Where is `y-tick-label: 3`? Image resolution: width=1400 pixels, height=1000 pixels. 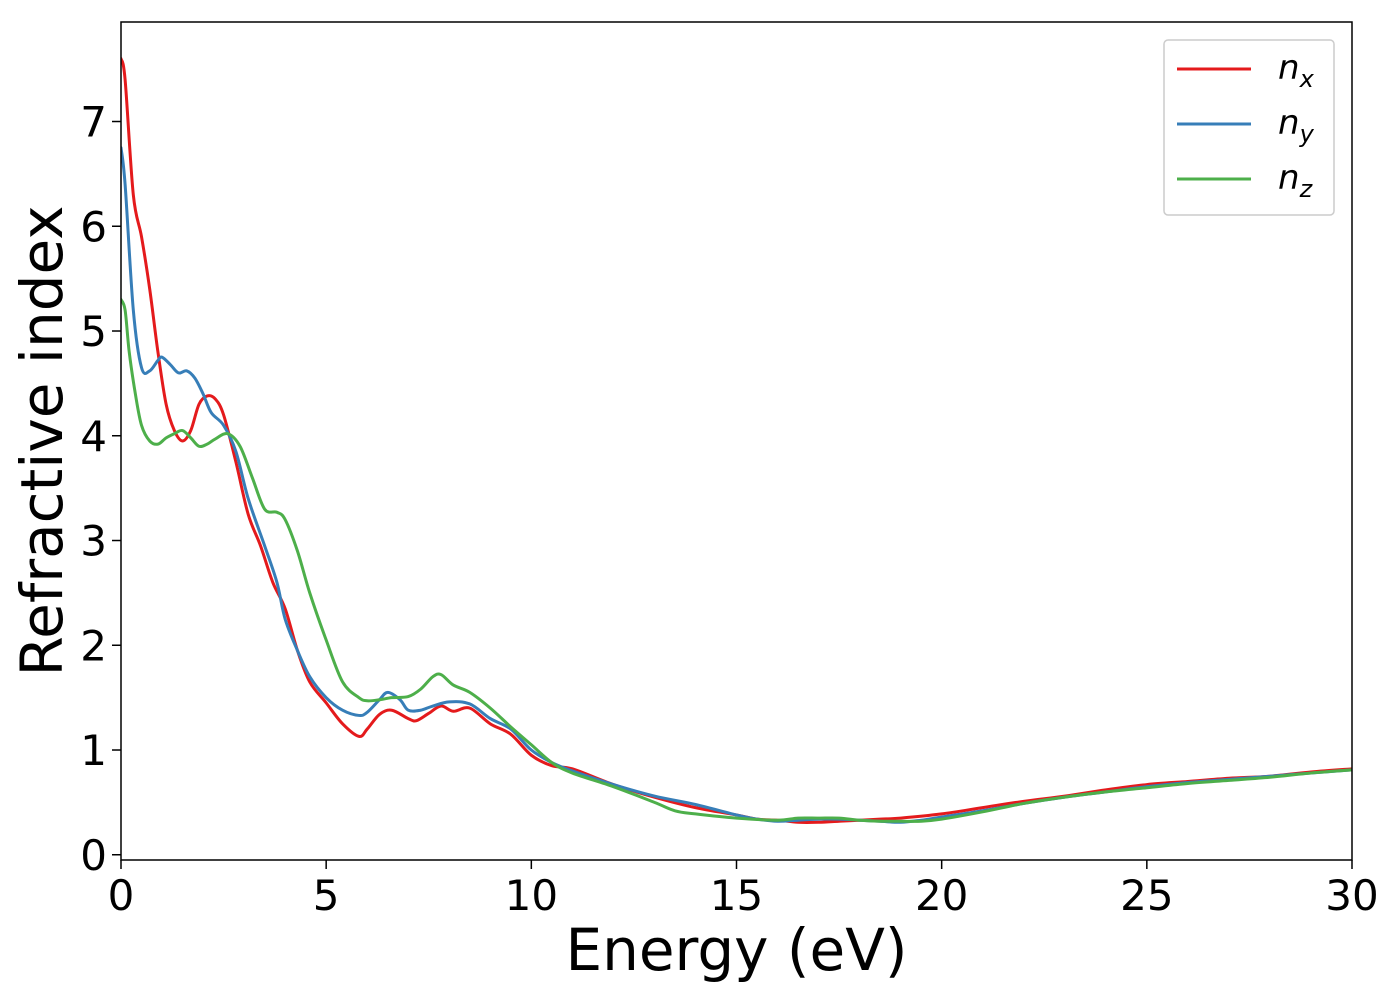 y-tick-label: 3 is located at coordinates (93, 541).